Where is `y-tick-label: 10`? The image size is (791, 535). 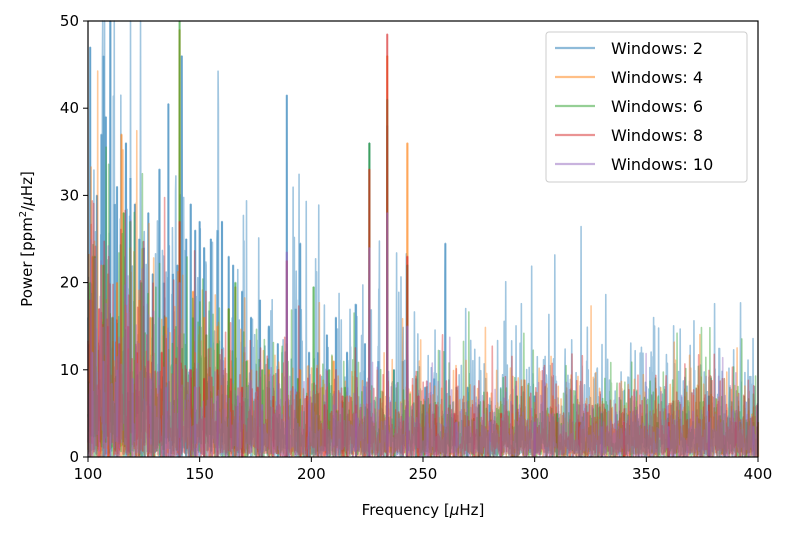 y-tick-label: 10 is located at coordinates (69, 370).